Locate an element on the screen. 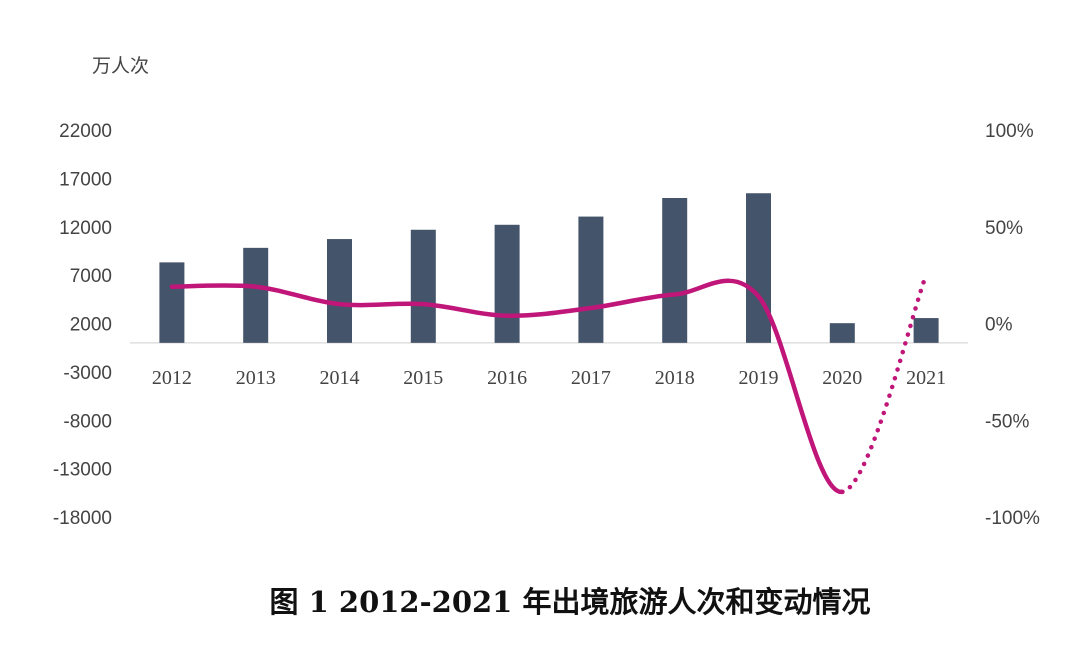 This screenshot has width=1080, height=647. x-axis-tick-label: 2017 is located at coordinates (591, 378).